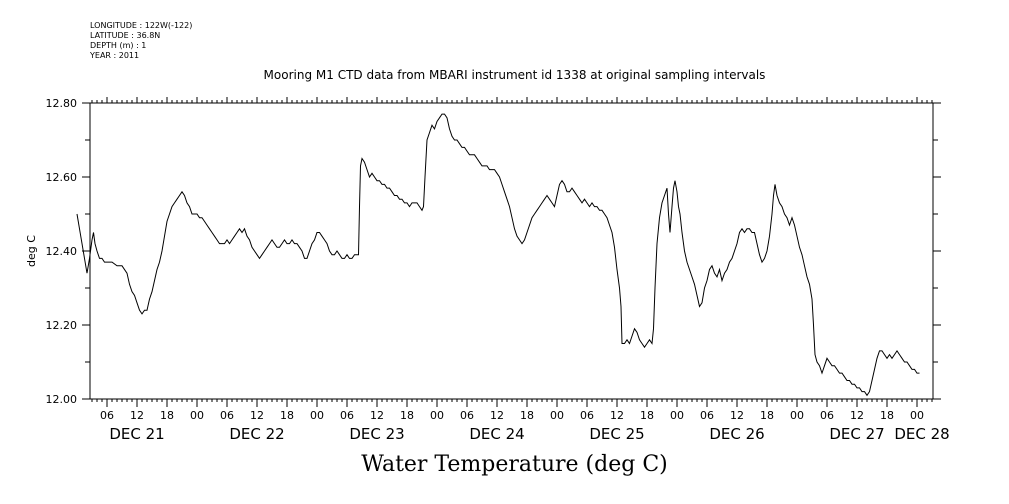 The image size is (1009, 504). I want to click on y-tick-label: 12.40, so click(62, 251).